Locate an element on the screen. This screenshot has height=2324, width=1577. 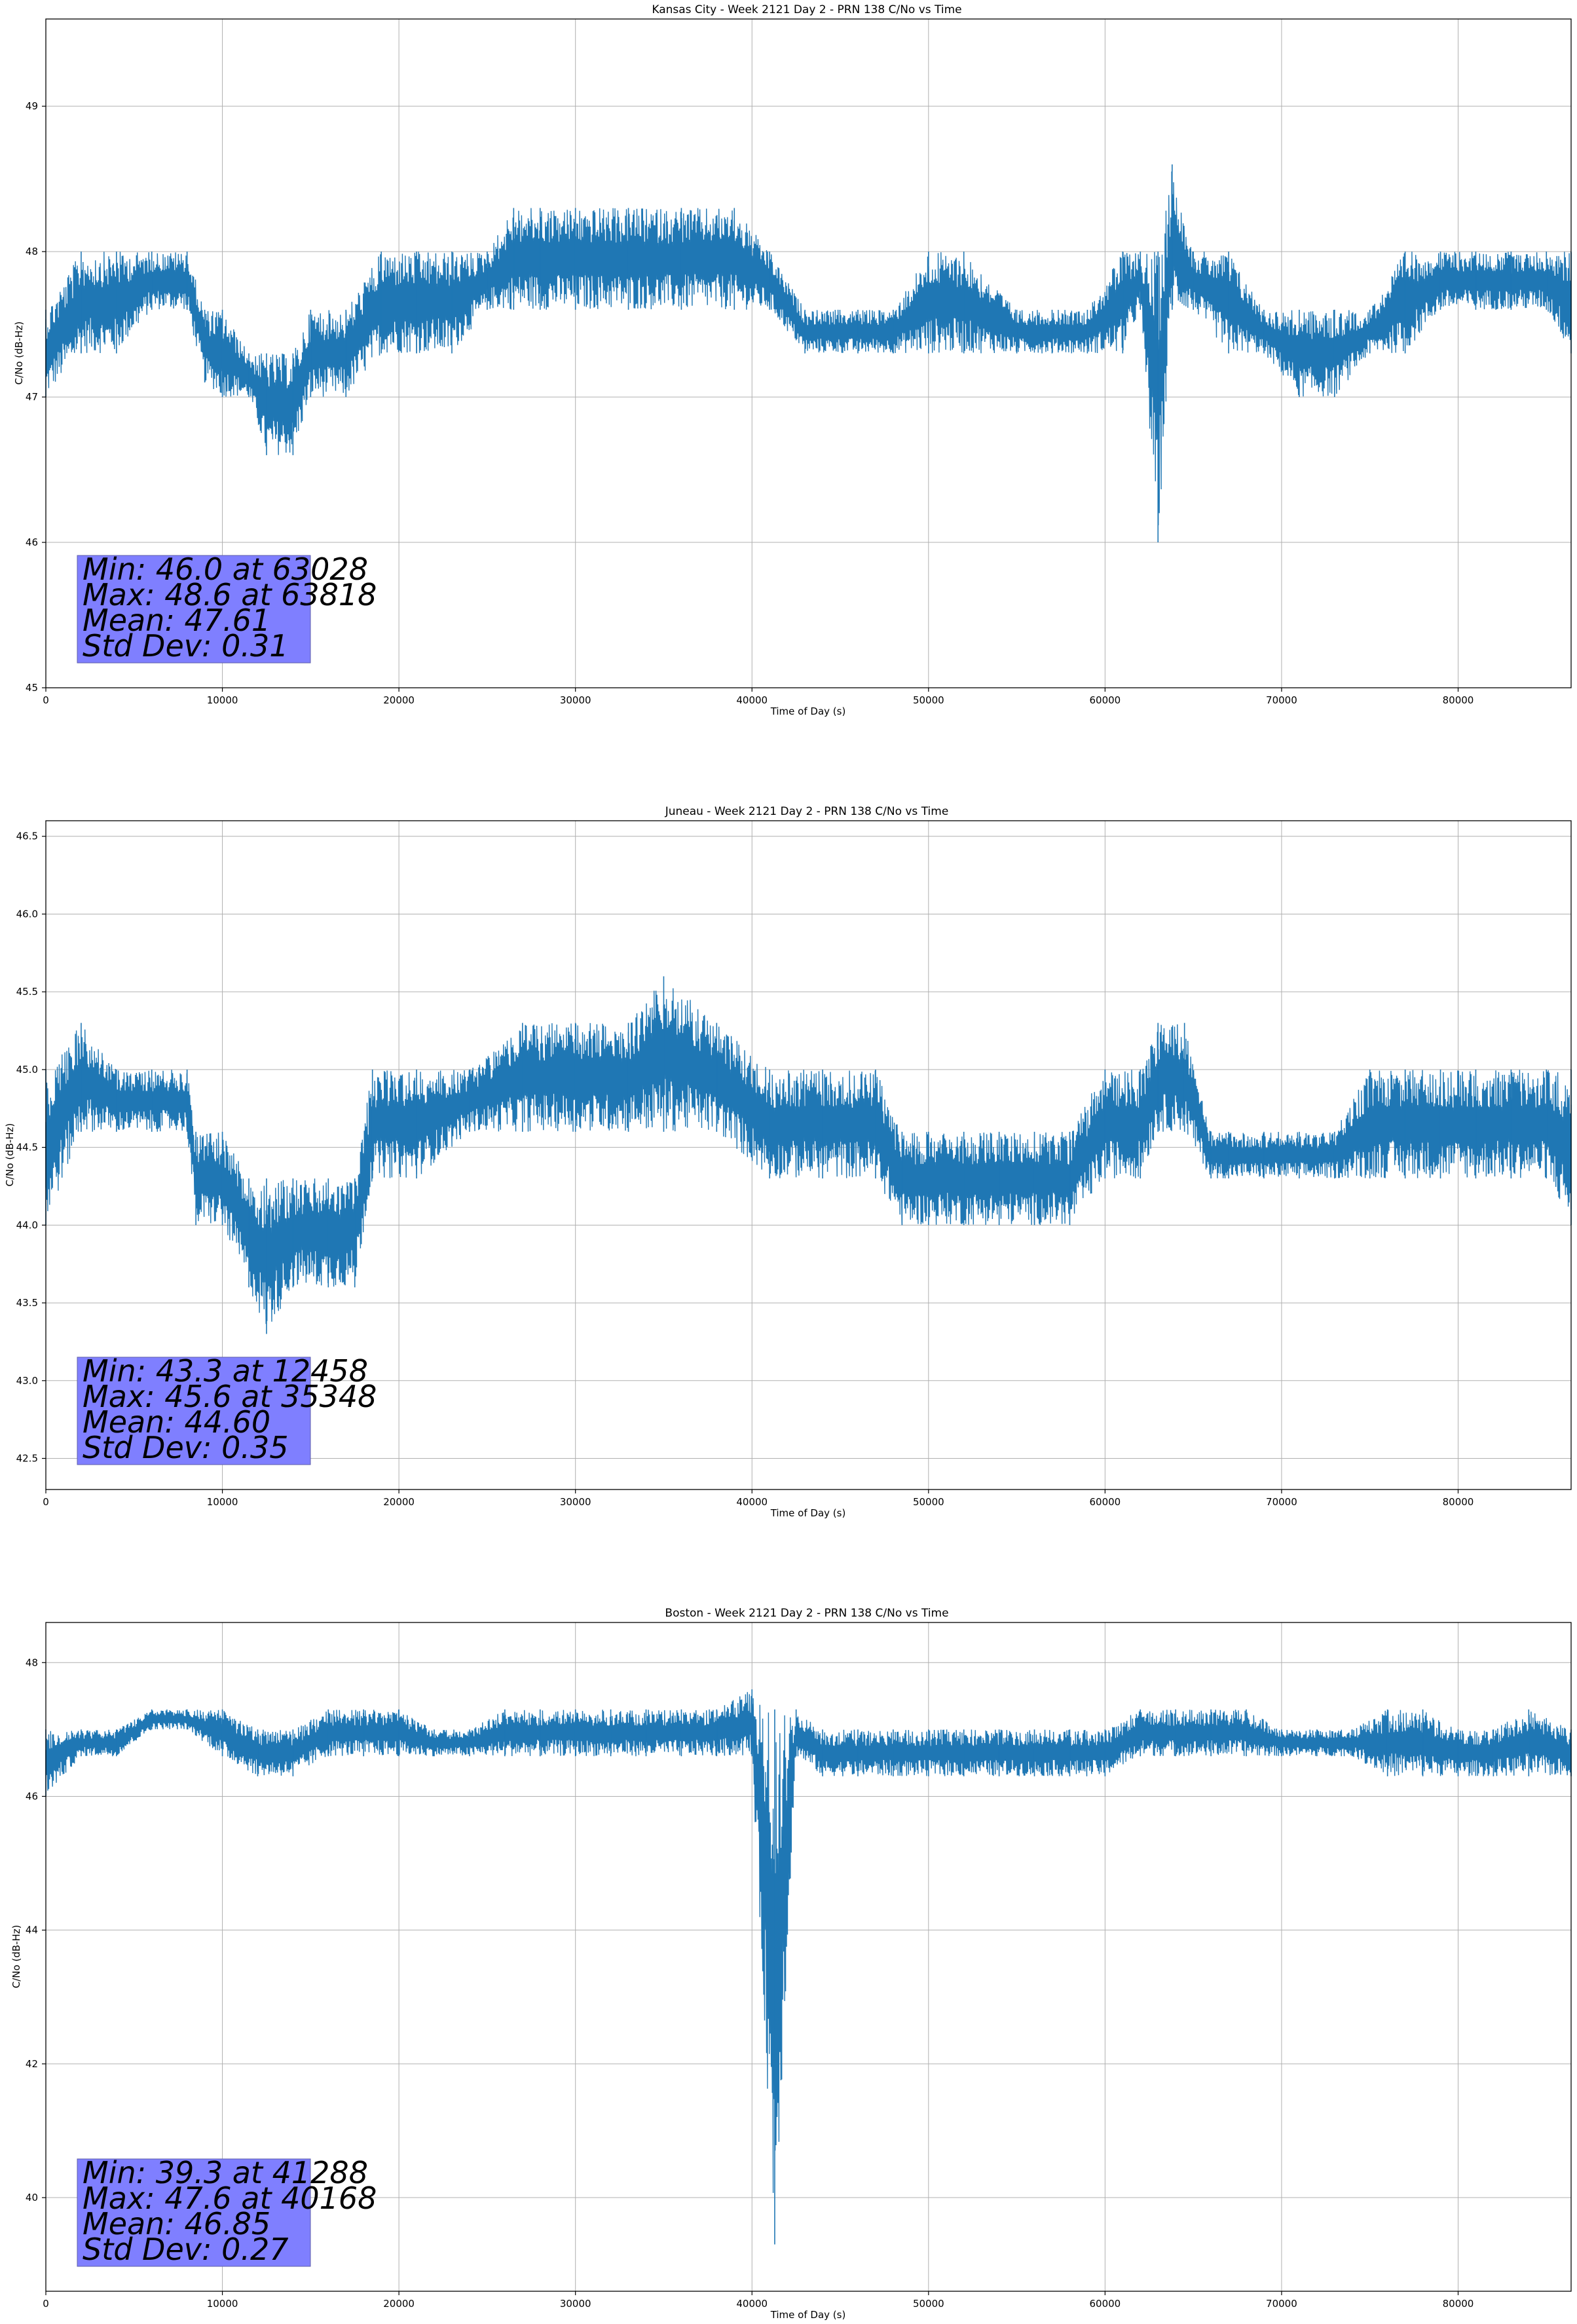
stats-mean: Mean: 44.60 is located at coordinates (176, 1422).